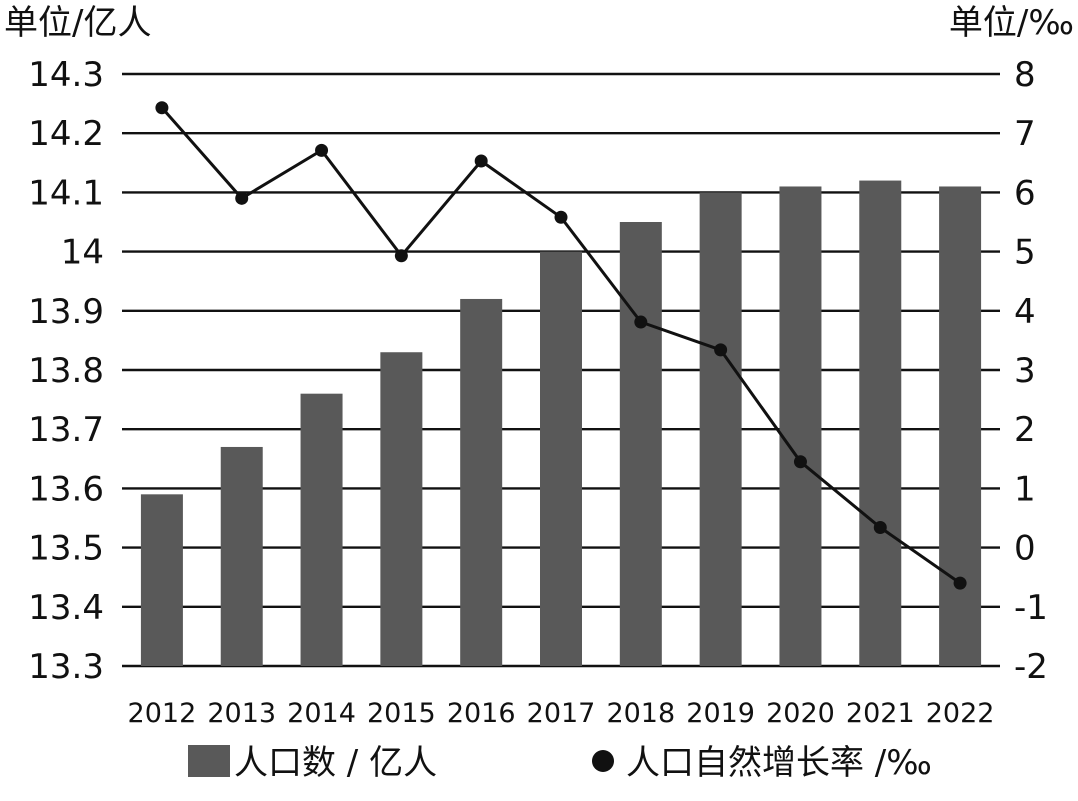 Image resolution: width=1078 pixels, height=801 pixels. I want to click on bar-2022, so click(960, 426).